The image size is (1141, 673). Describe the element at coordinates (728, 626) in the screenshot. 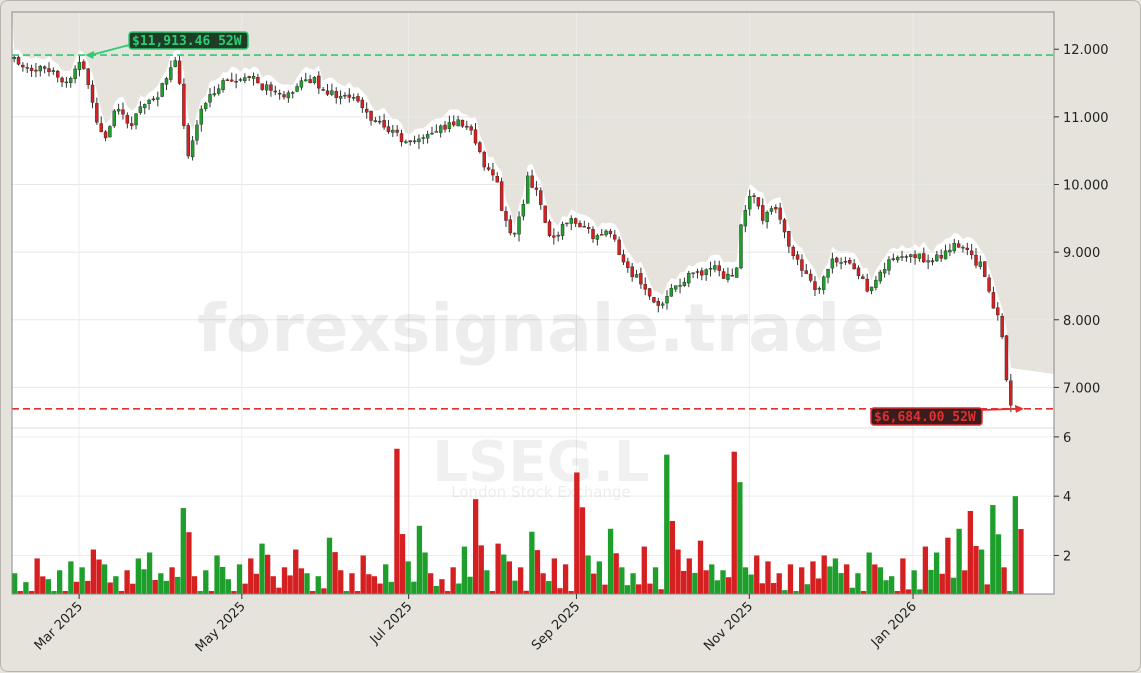

I see `date-tick-label: Nov 2025` at that location.